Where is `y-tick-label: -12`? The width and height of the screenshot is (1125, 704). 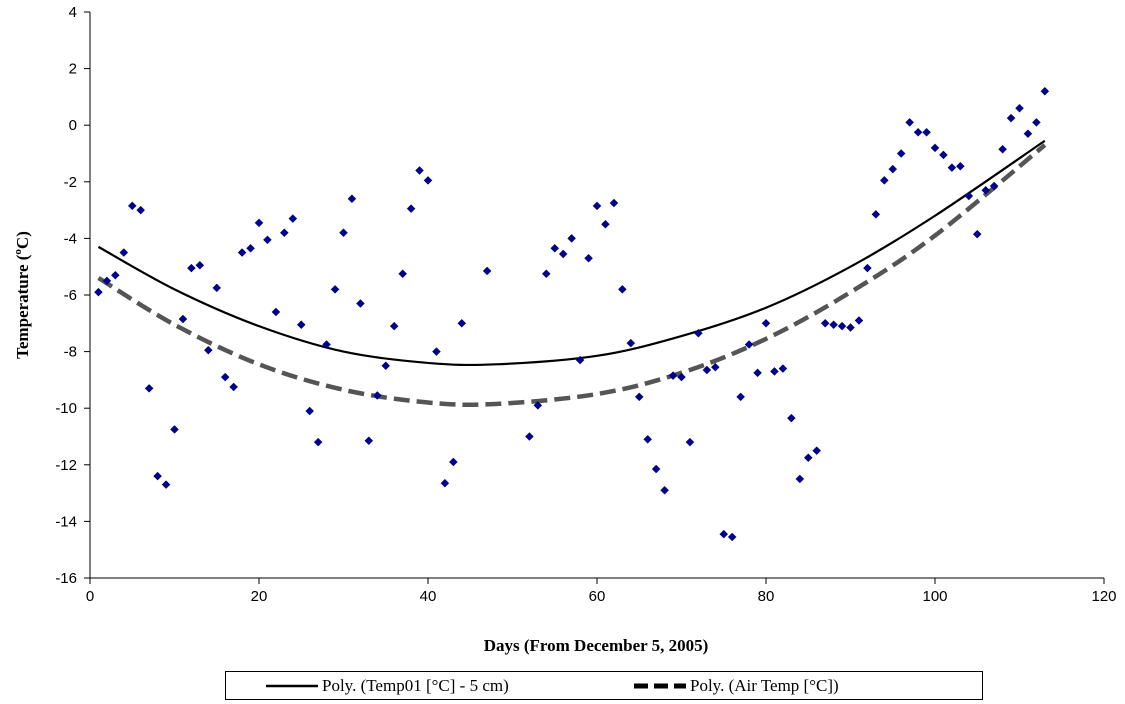
y-tick-label: -12 is located at coordinates (66, 465).